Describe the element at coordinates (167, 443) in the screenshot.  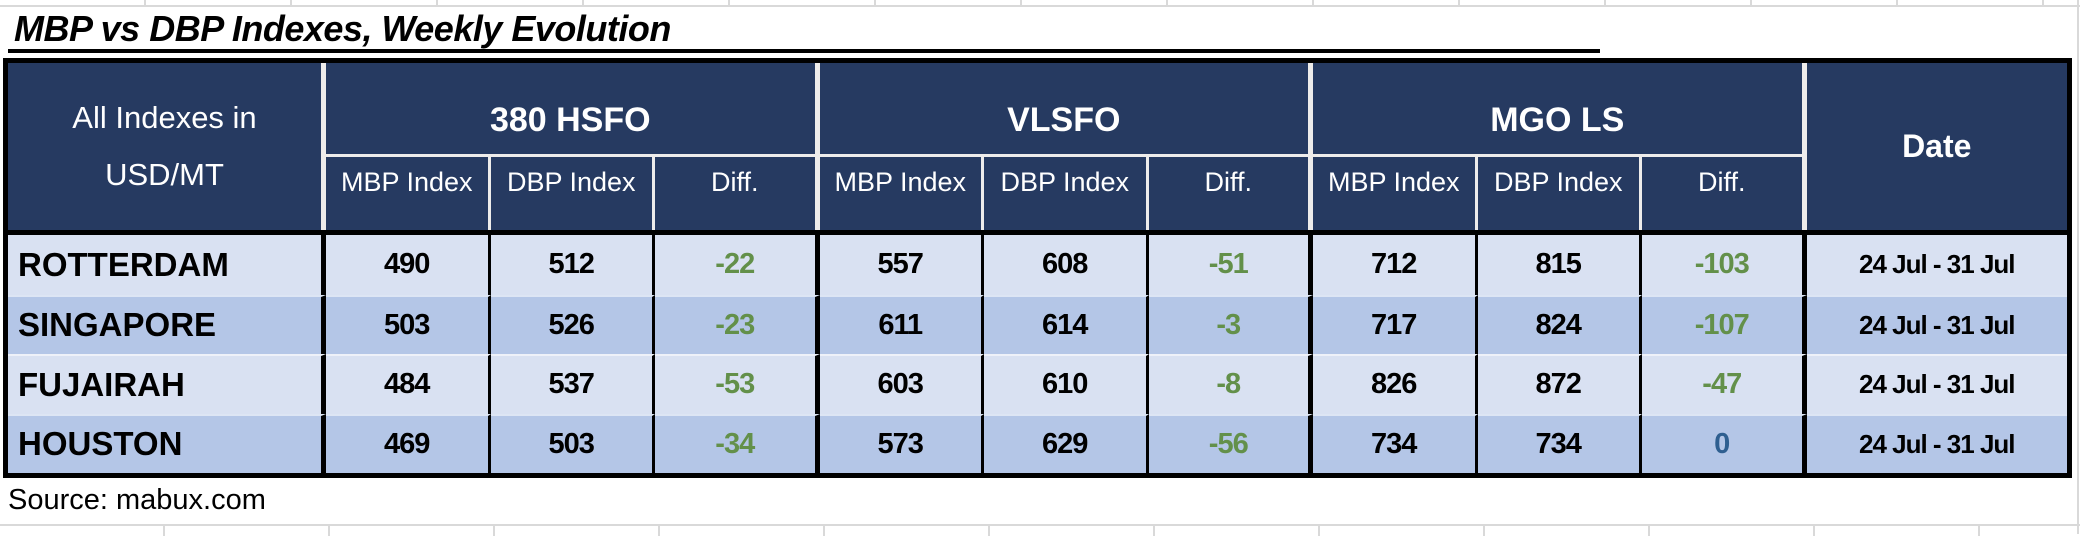
I see `row-label-houston: HOUSTON` at that location.